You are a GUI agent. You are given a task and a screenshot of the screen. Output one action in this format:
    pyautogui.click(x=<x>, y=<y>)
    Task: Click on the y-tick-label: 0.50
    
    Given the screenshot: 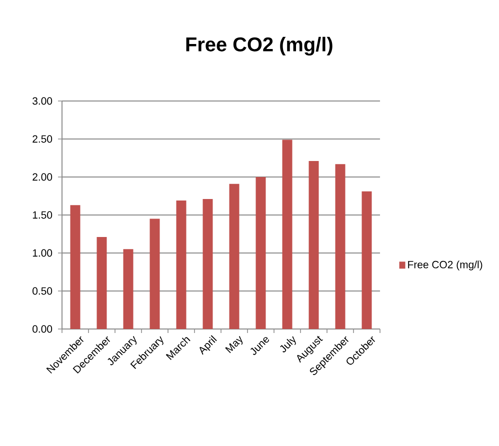 What is the action you would take?
    pyautogui.click(x=42, y=291)
    